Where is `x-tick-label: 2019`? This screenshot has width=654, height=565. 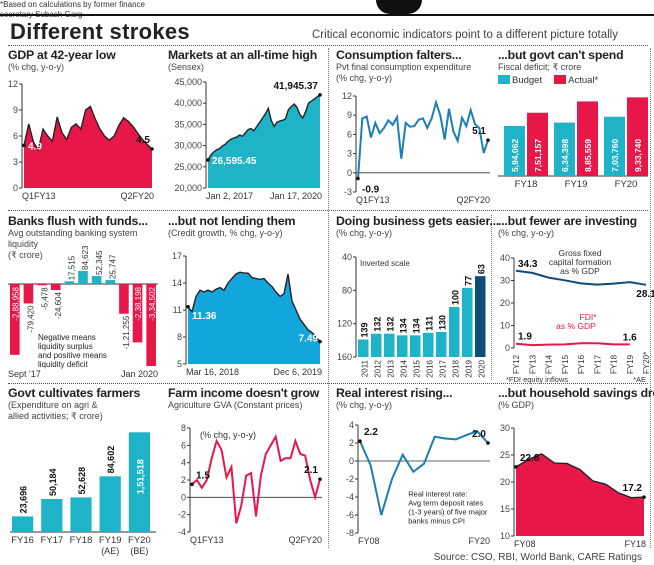 x-tick-label: 2019 is located at coordinates (469, 368).